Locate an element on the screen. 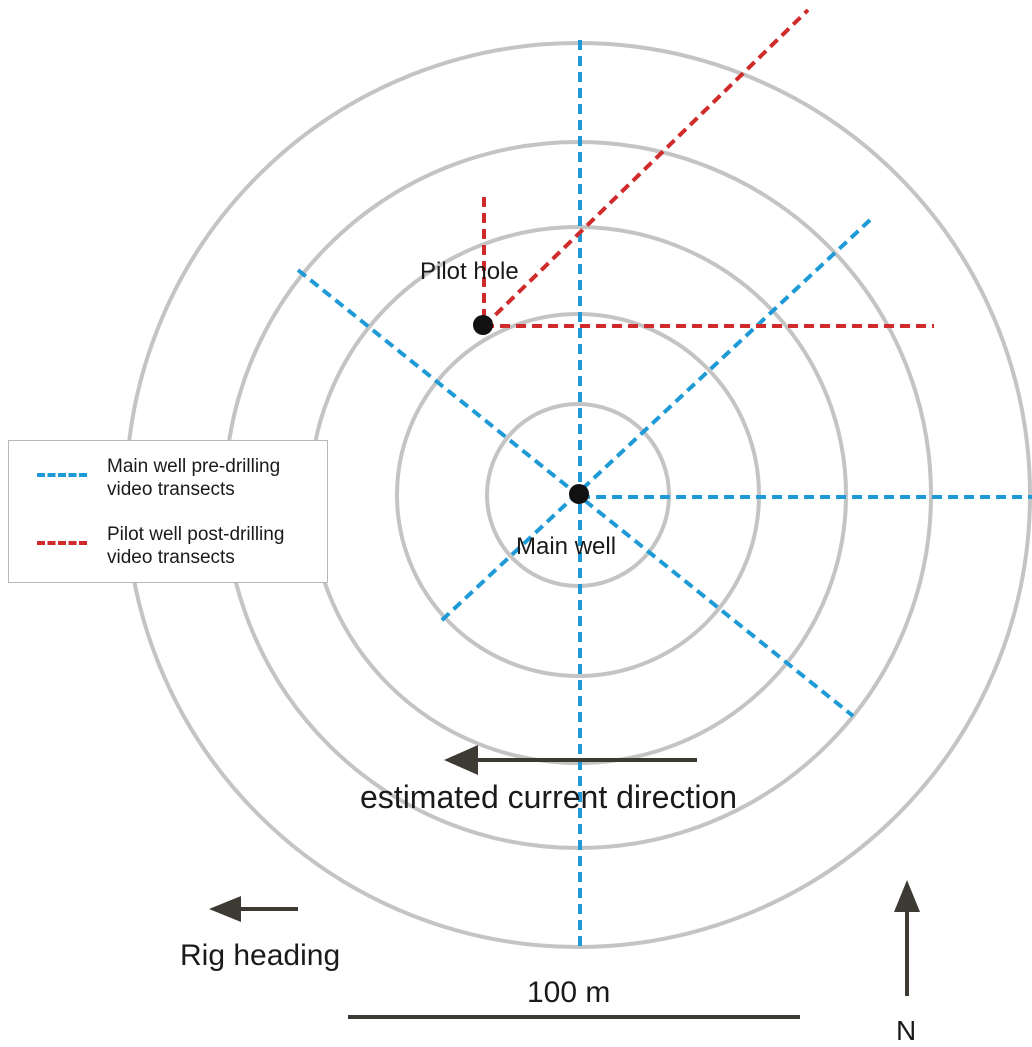  pilot-well-transects is located at coordinates (708, 168).